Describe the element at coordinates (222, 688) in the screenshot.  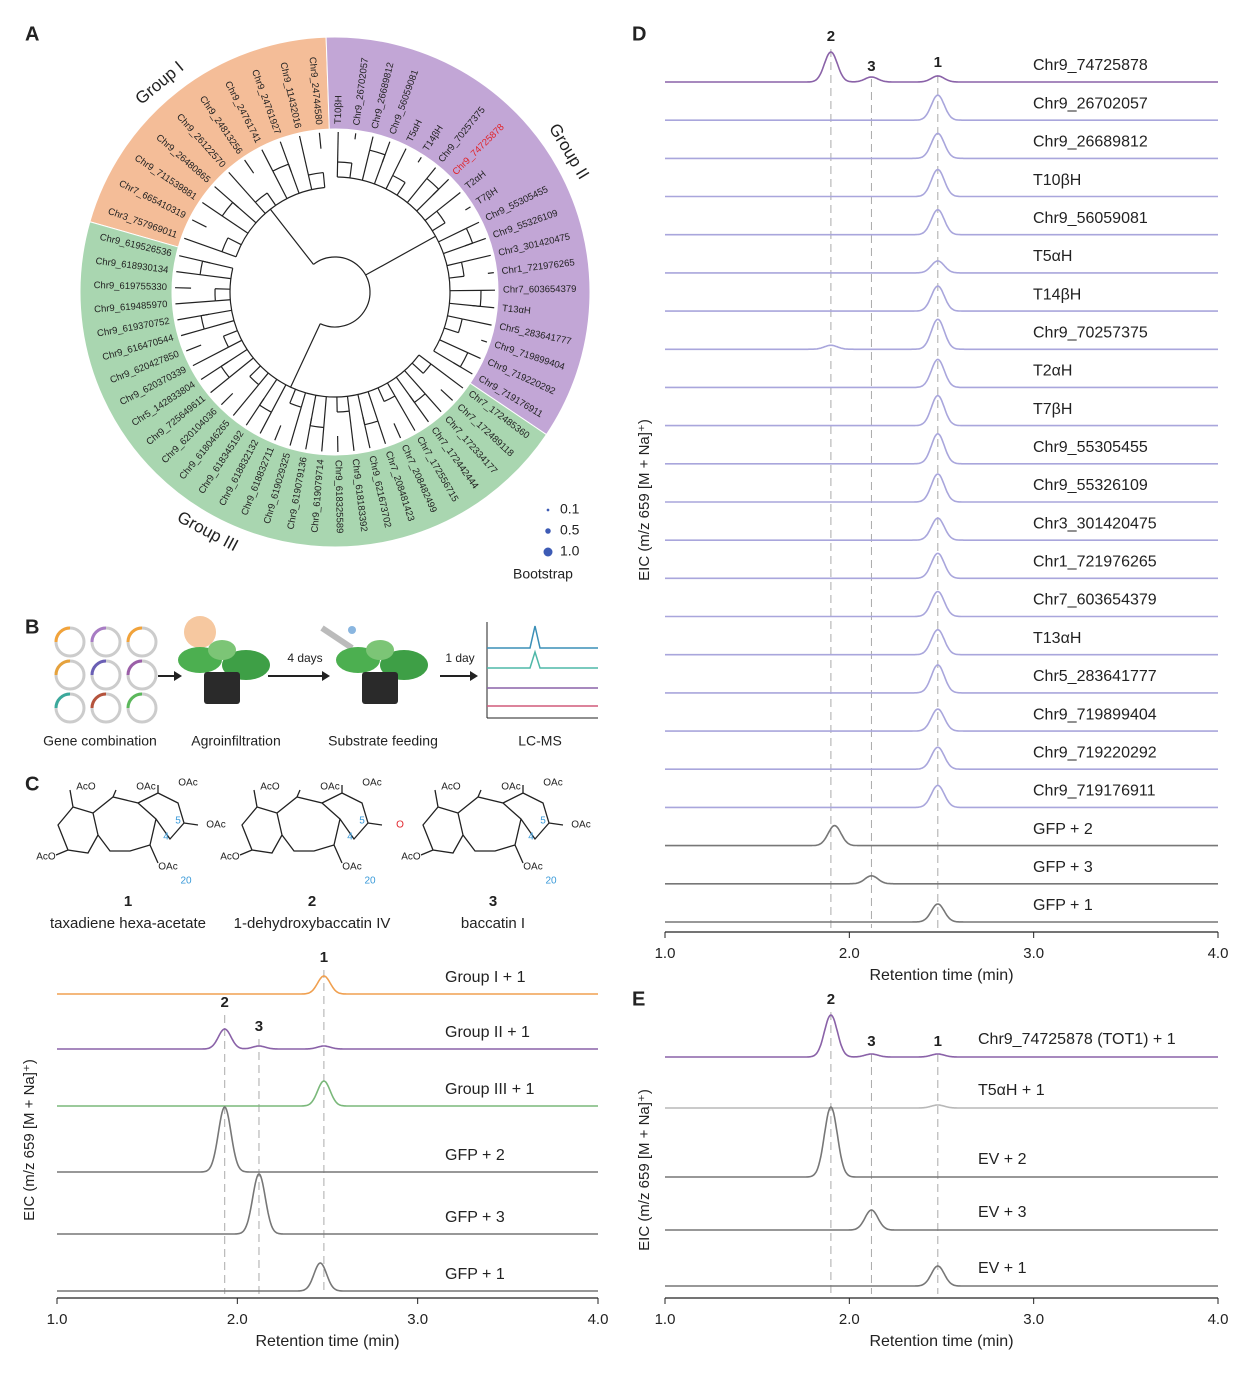
I see `pot` at that location.